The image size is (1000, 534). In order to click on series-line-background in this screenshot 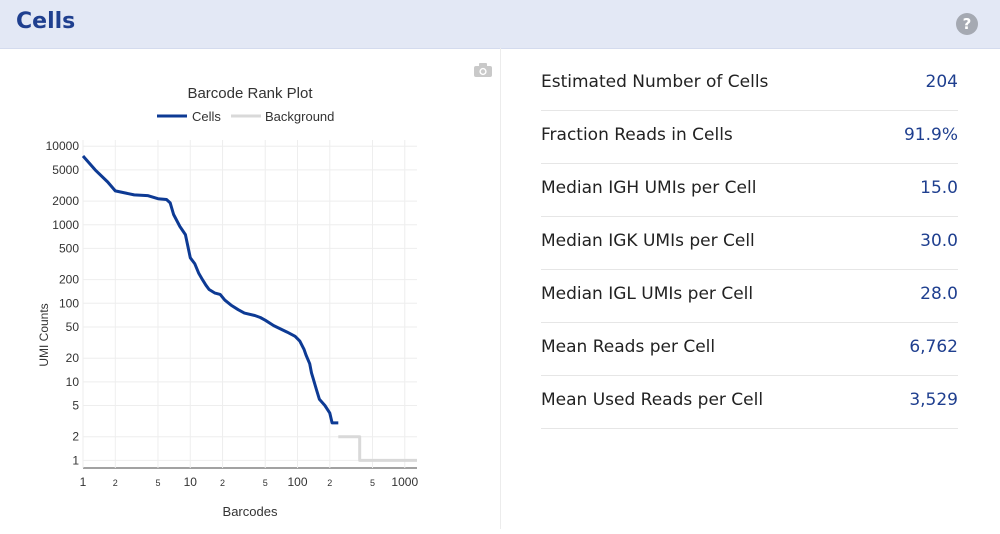, I will do `click(377, 448)`.